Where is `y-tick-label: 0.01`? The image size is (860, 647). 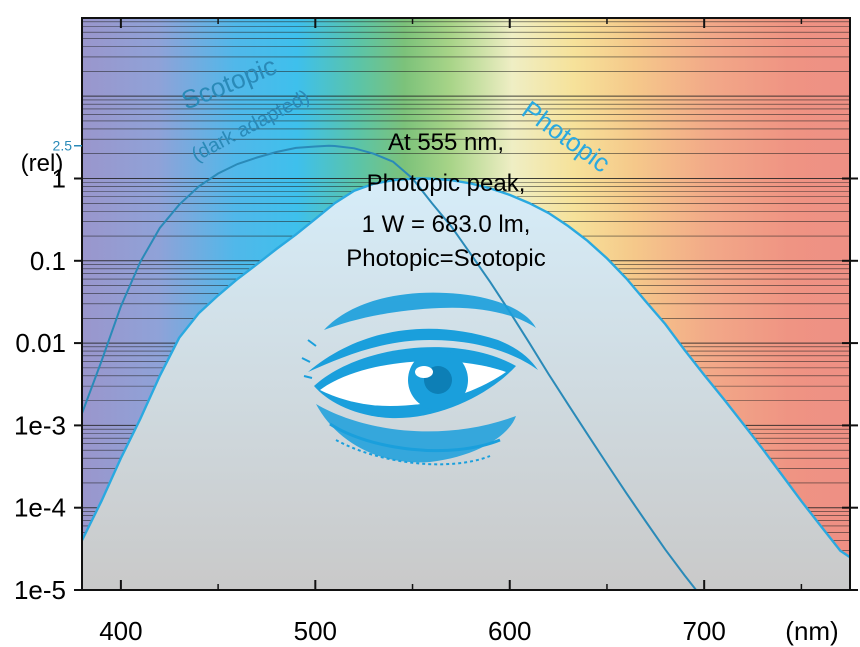 y-tick-label: 0.01 is located at coordinates (40, 343).